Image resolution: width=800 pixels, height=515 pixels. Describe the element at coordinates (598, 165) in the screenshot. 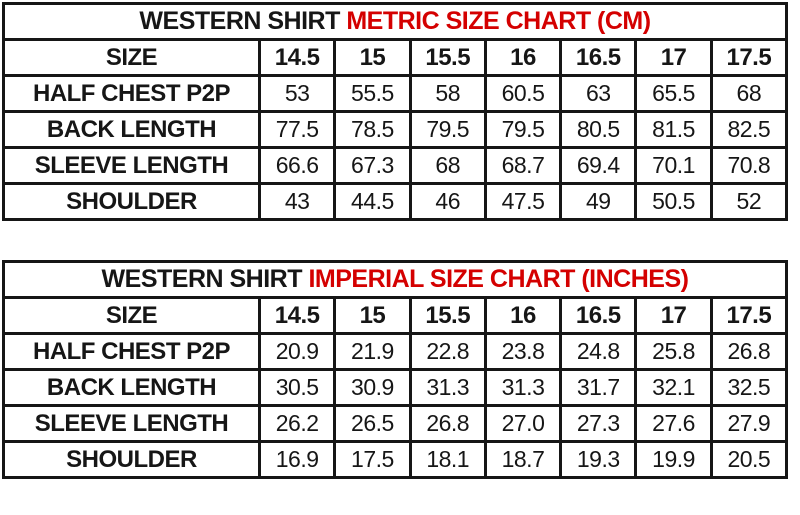

I see `measurement-value: 69.4` at that location.